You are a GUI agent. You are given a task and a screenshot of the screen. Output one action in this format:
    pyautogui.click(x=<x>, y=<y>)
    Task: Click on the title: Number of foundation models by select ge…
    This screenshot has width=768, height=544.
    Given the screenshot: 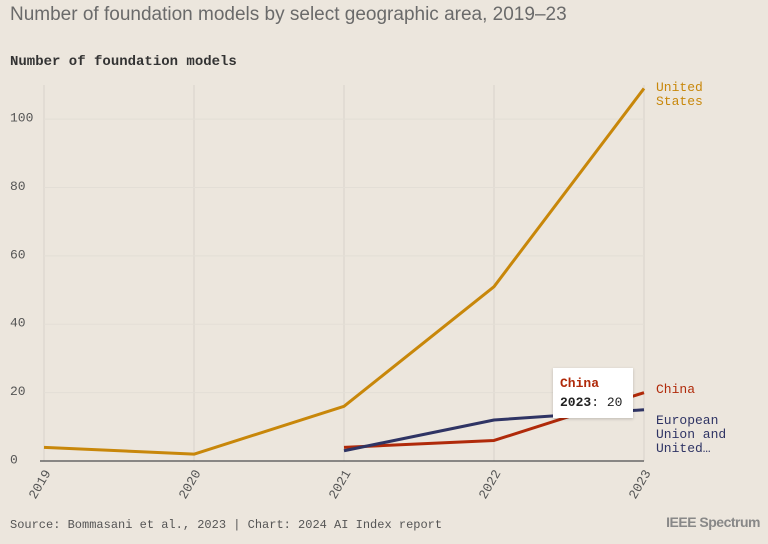 What is the action you would take?
    pyautogui.click(x=288, y=14)
    